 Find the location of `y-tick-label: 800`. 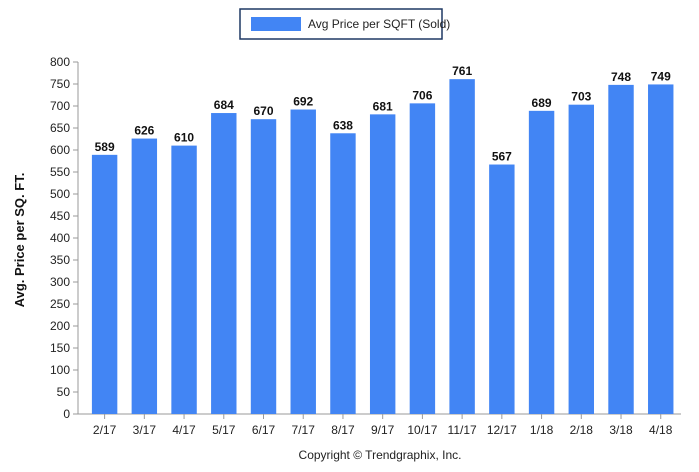

y-tick-label: 800 is located at coordinates (60, 62).